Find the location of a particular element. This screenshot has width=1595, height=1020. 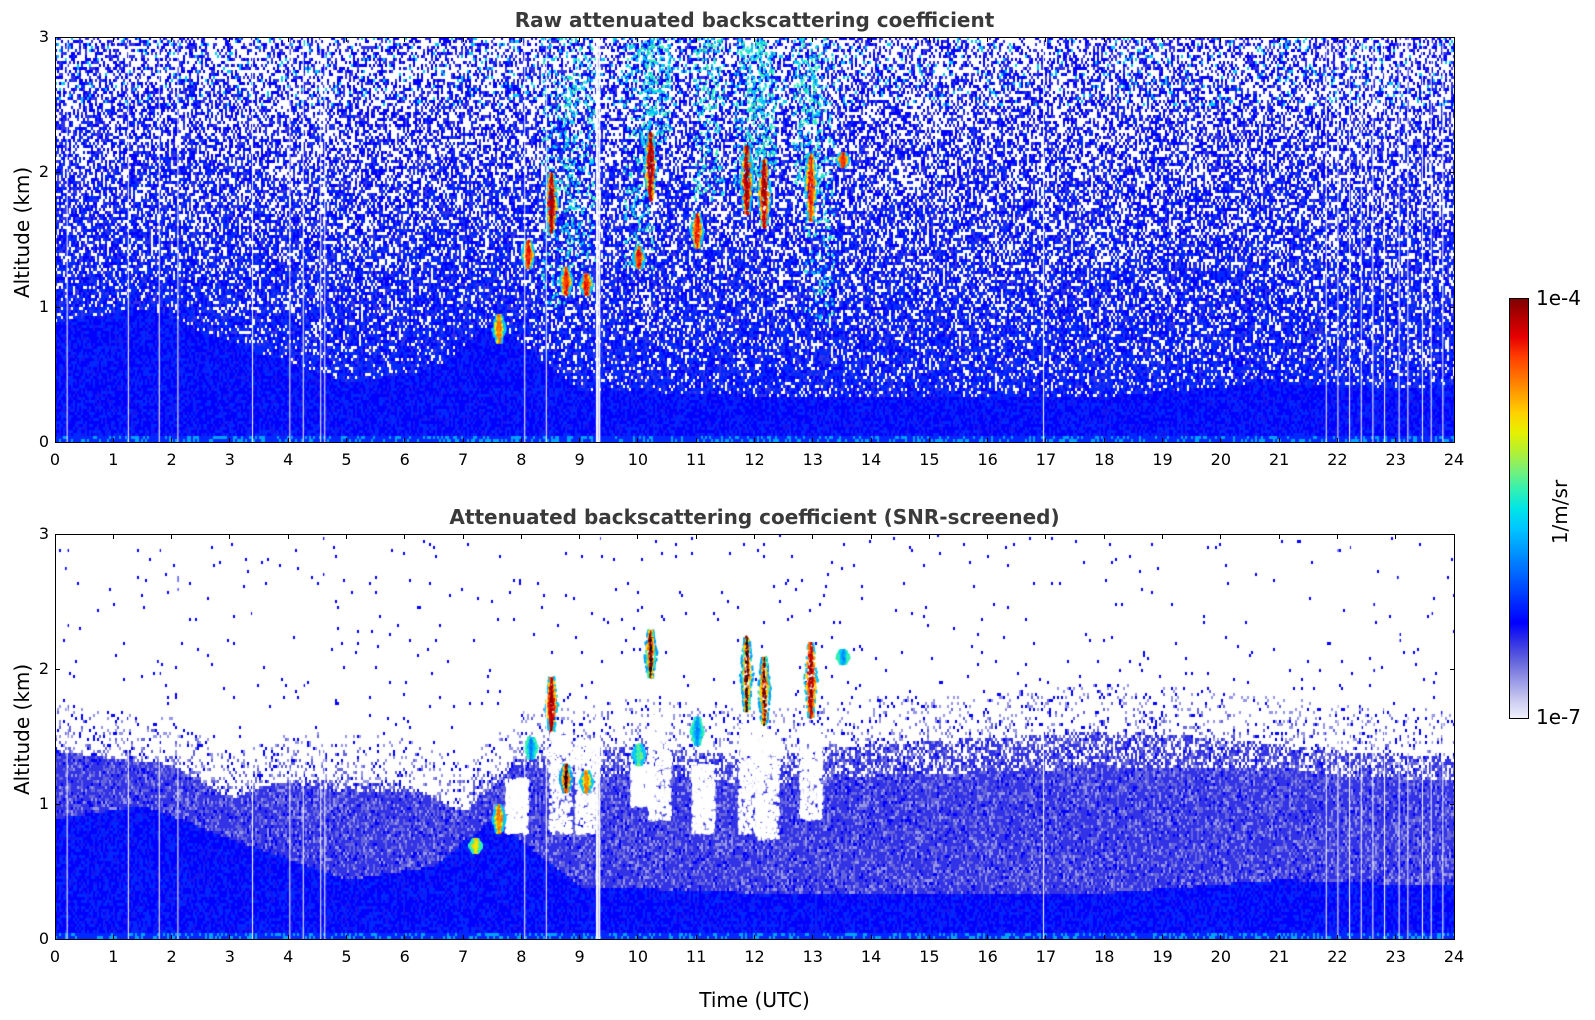

x-tick-label: 4 is located at coordinates (288, 459).